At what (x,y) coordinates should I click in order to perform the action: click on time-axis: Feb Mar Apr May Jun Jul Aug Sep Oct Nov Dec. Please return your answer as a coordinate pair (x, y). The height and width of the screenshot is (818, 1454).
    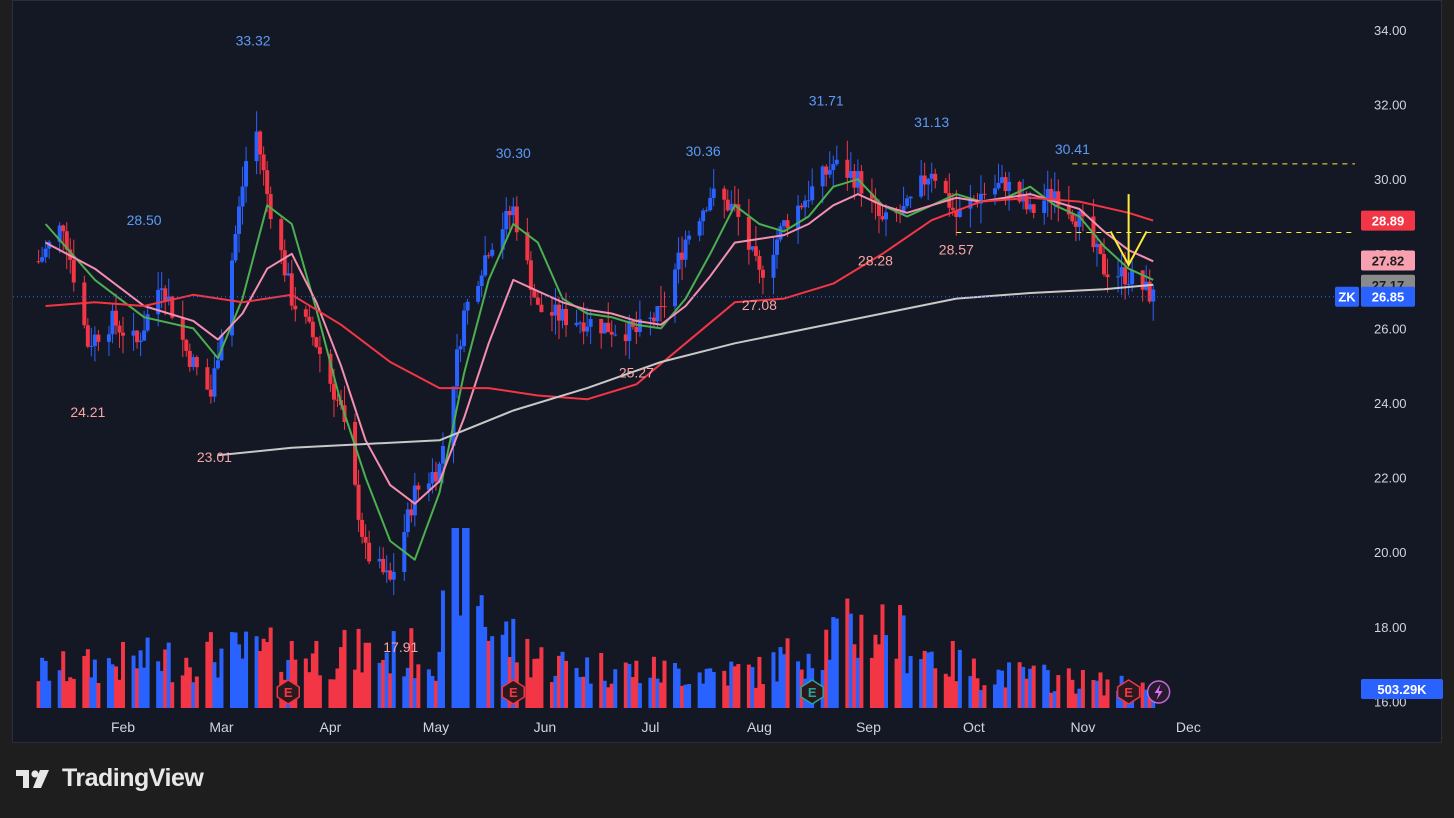
    Looking at the image, I should click on (656, 727).